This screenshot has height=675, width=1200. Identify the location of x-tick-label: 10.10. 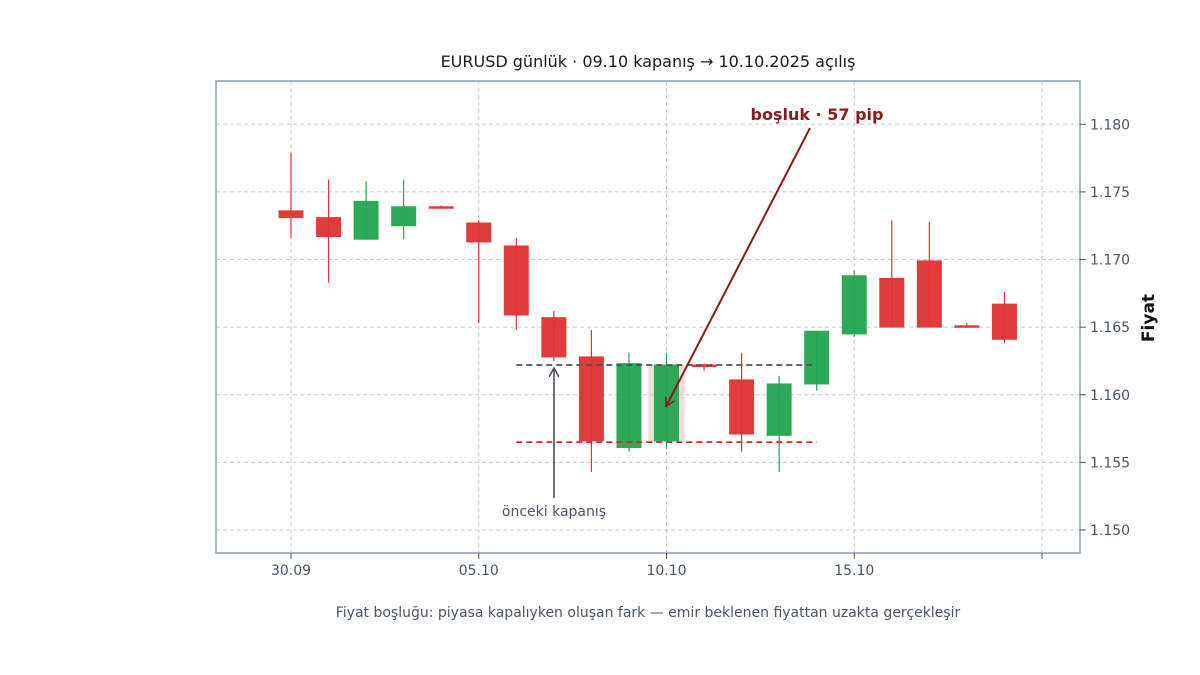
(666, 571).